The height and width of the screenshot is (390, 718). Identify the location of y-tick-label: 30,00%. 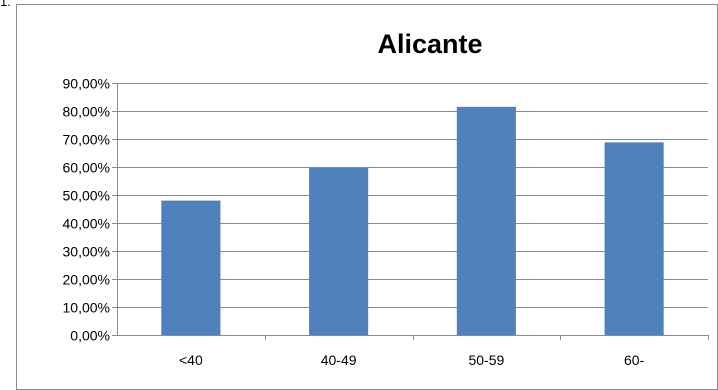
(86, 252).